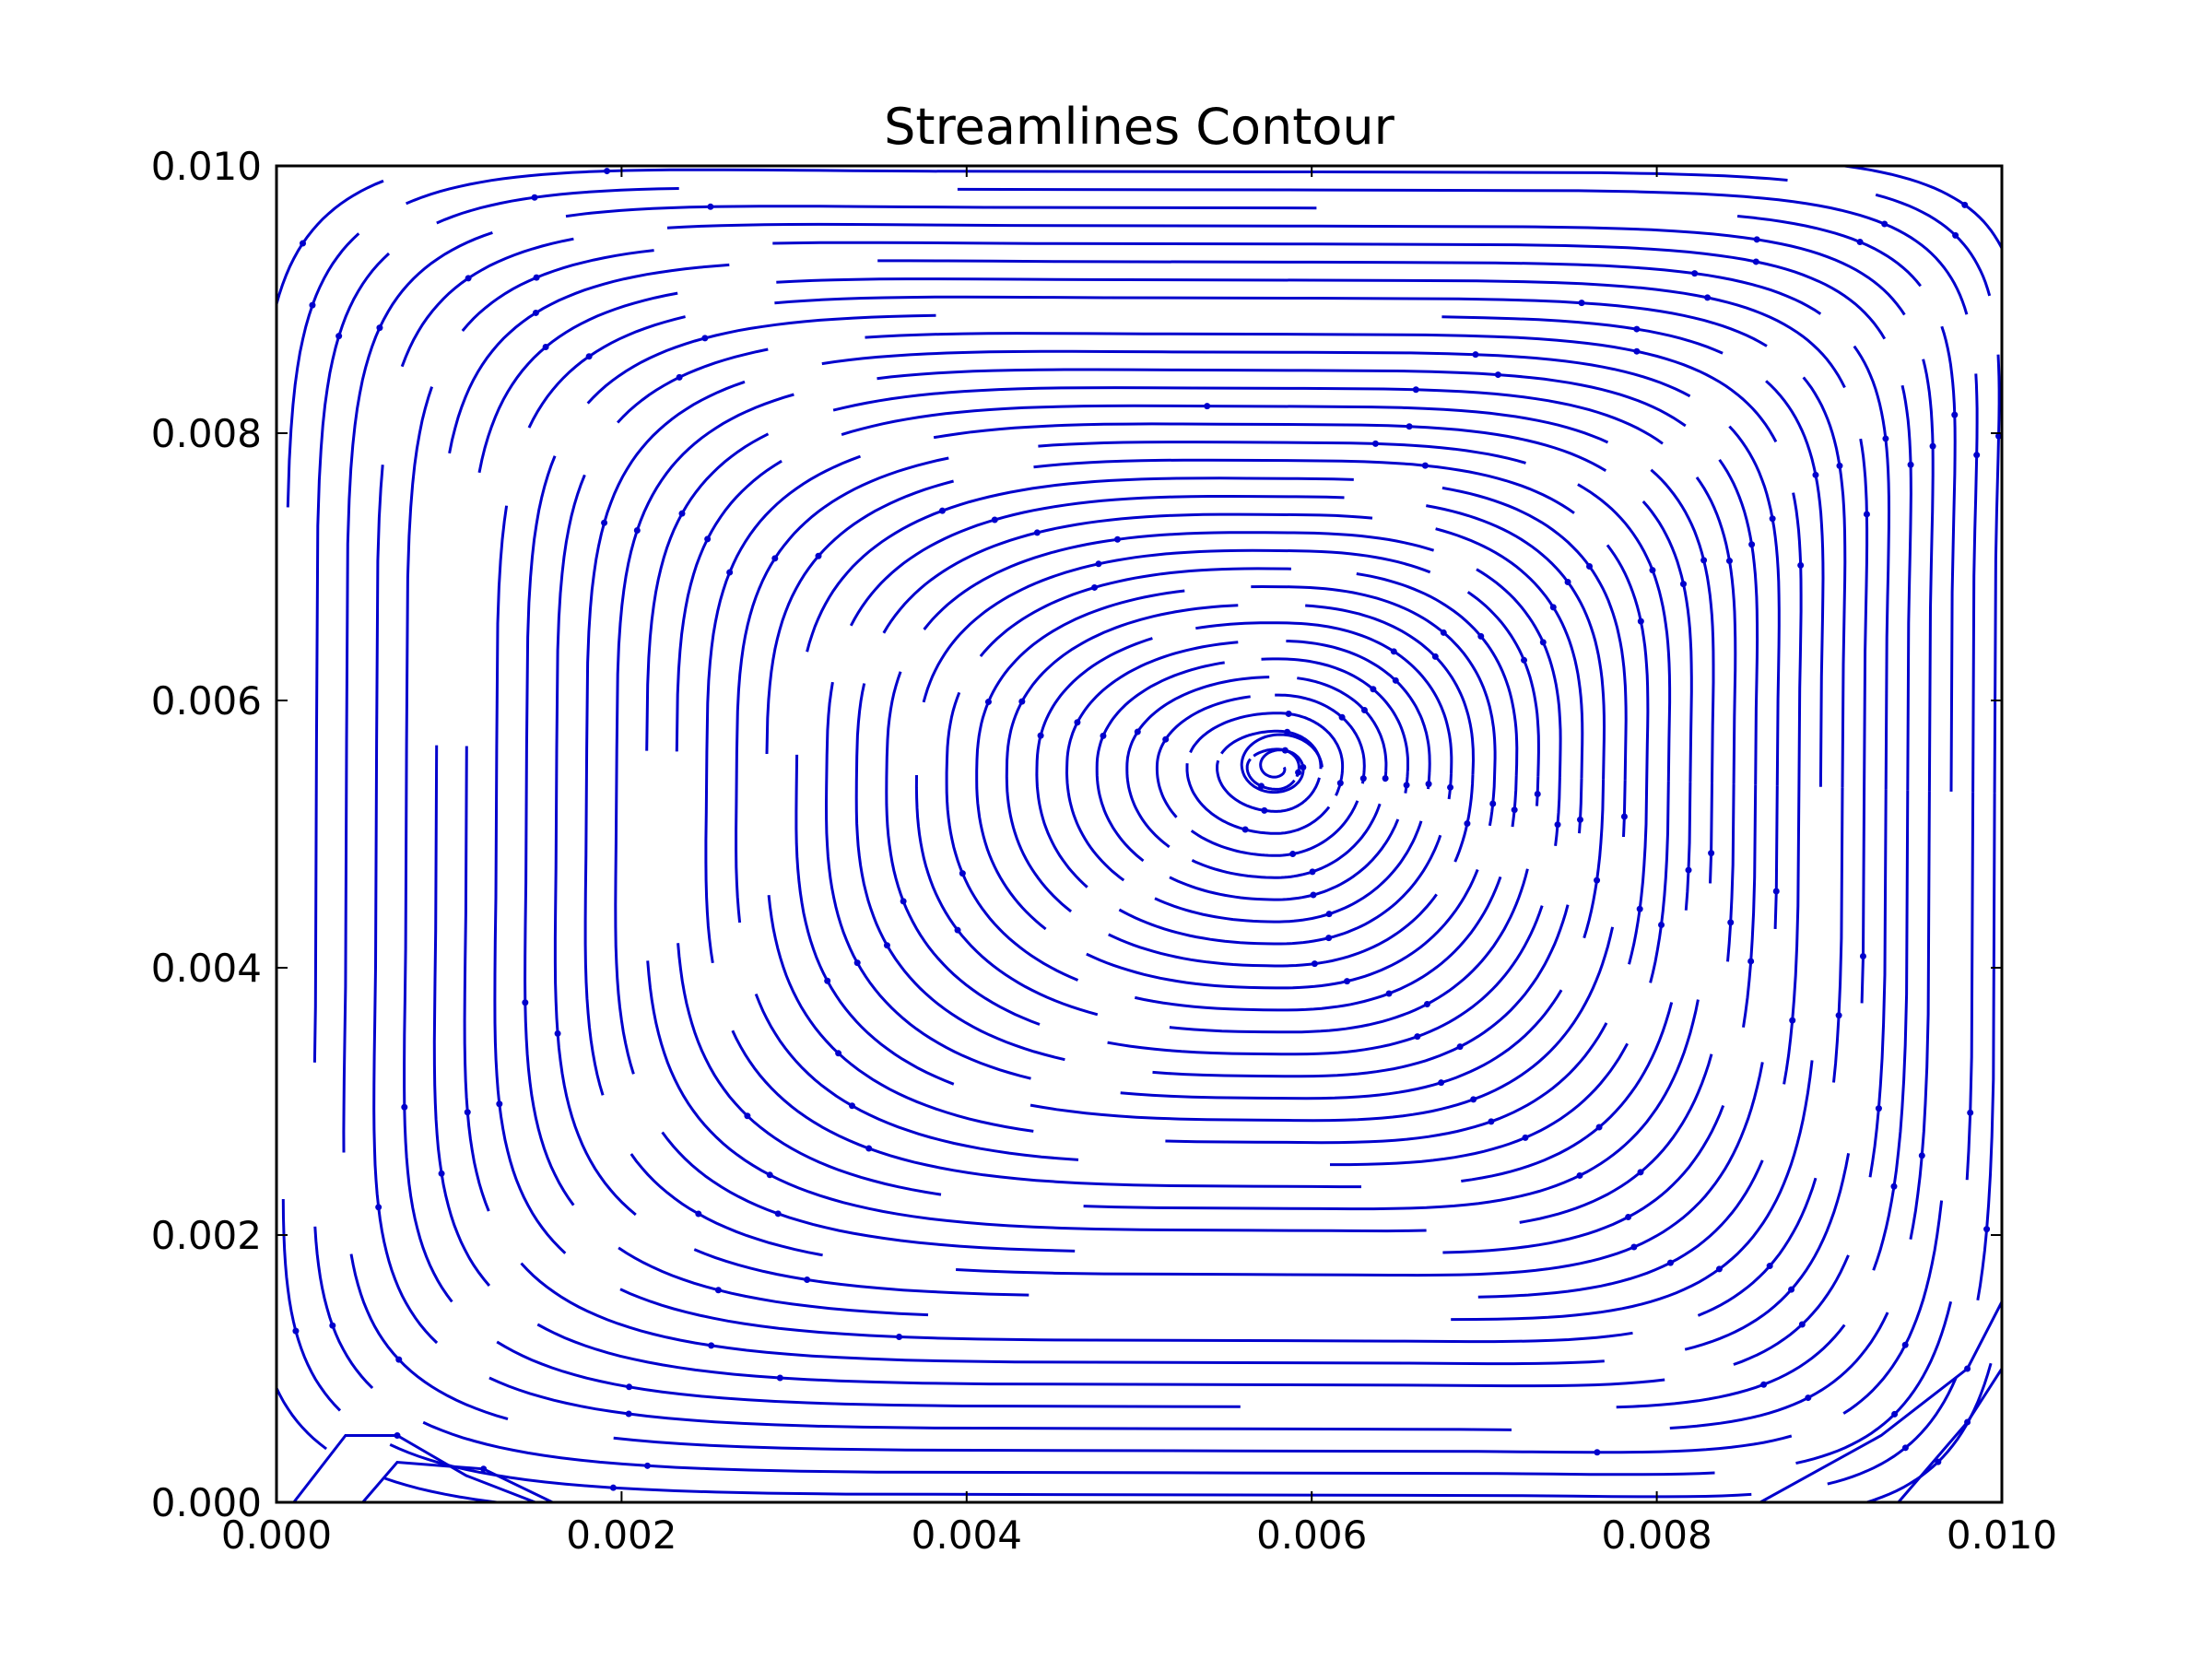 This screenshot has width=2212, height=1659. I want to click on y-tick-label: 0.010, so click(206, 166).